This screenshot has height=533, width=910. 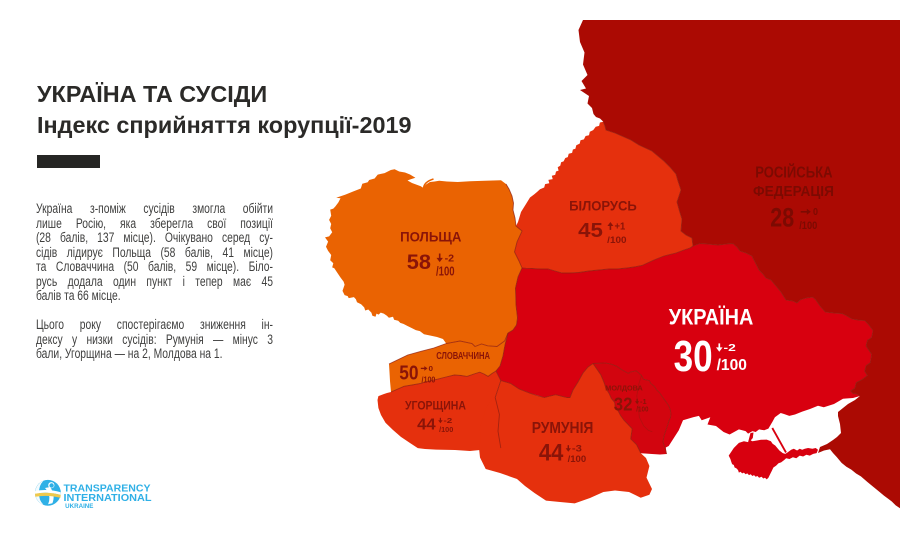 I want to click on svg-text: 58, so click(x=419, y=261).